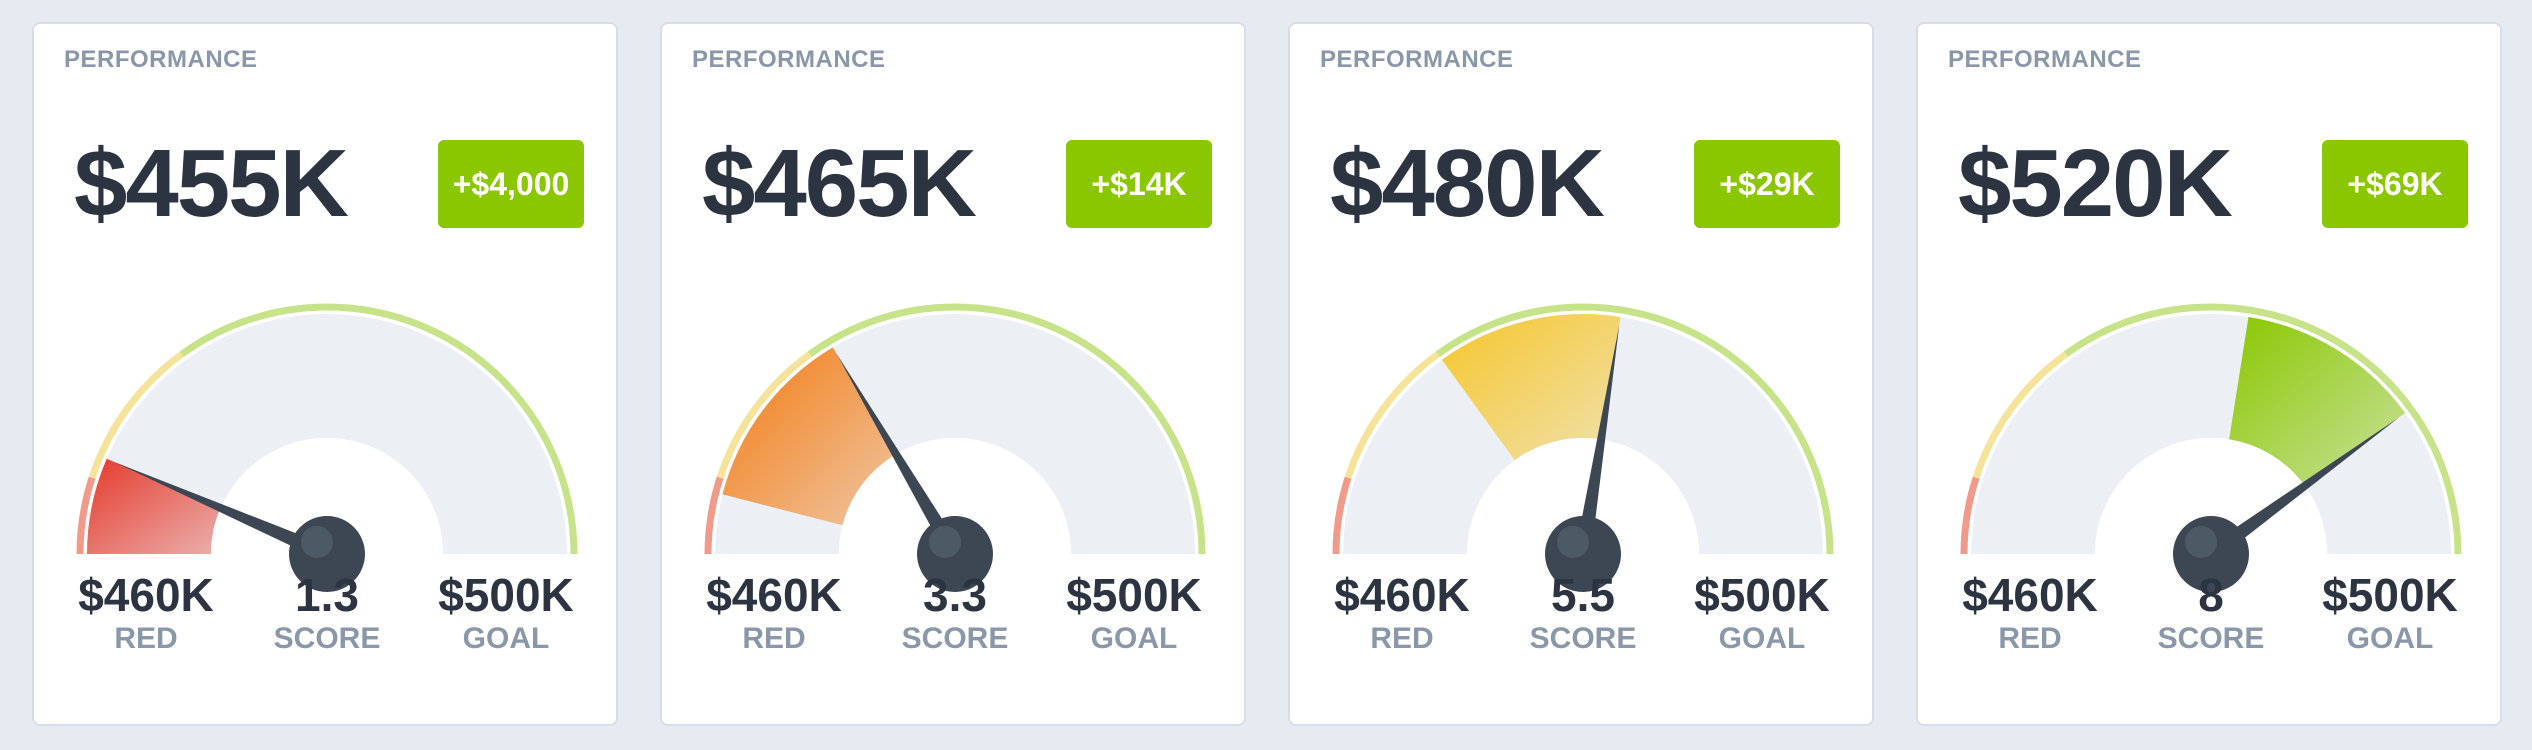 Image resolution: width=2532 pixels, height=750 pixels. I want to click on score-value: 5.5, so click(1583, 595).